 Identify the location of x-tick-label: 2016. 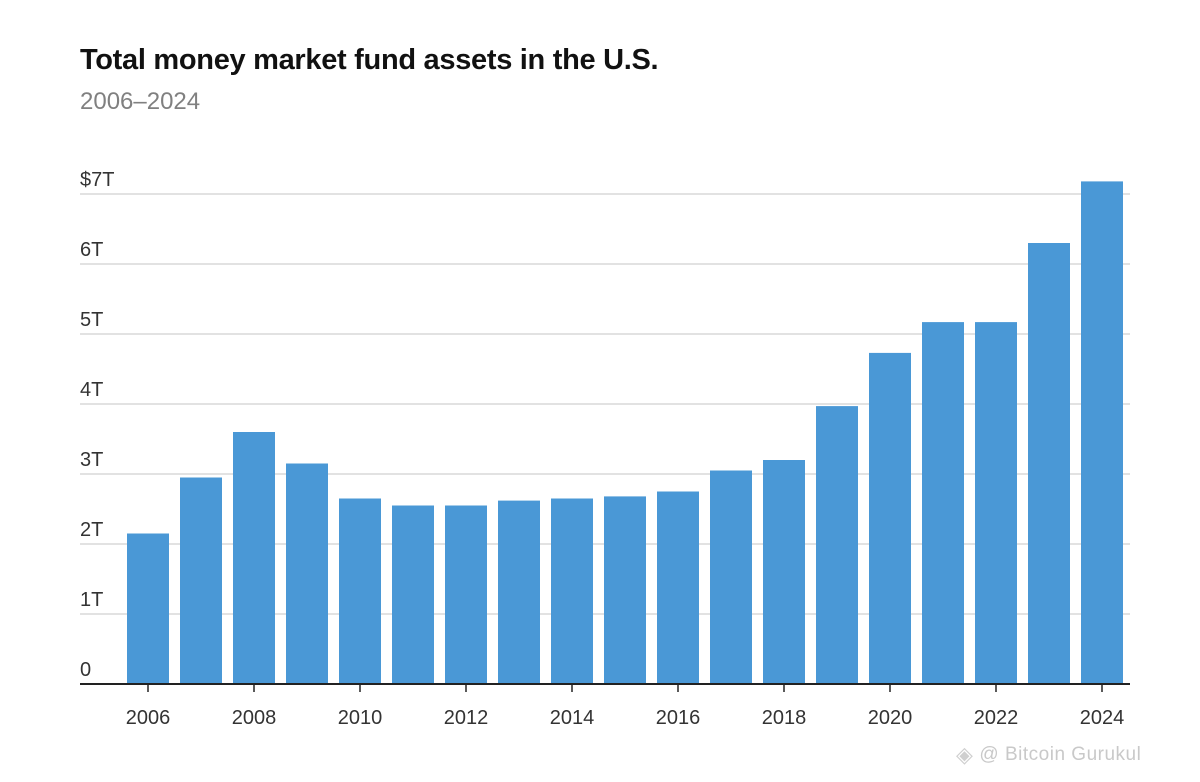
(678, 718).